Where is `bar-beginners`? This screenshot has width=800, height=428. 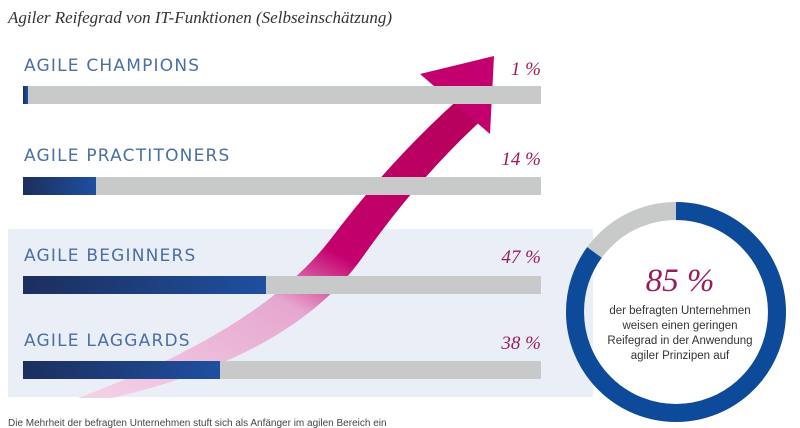
bar-beginners is located at coordinates (145, 285).